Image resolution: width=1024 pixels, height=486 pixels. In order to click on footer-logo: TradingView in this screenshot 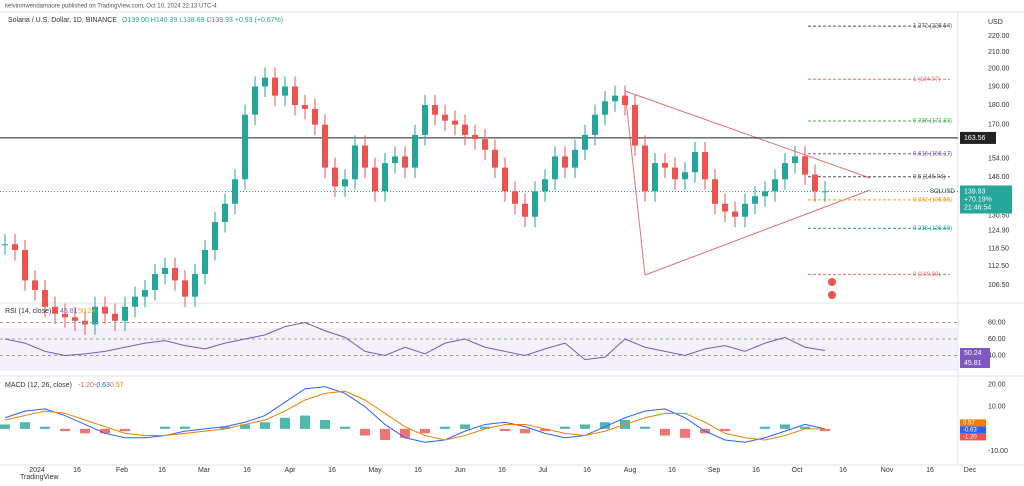, I will do `click(39, 477)`.